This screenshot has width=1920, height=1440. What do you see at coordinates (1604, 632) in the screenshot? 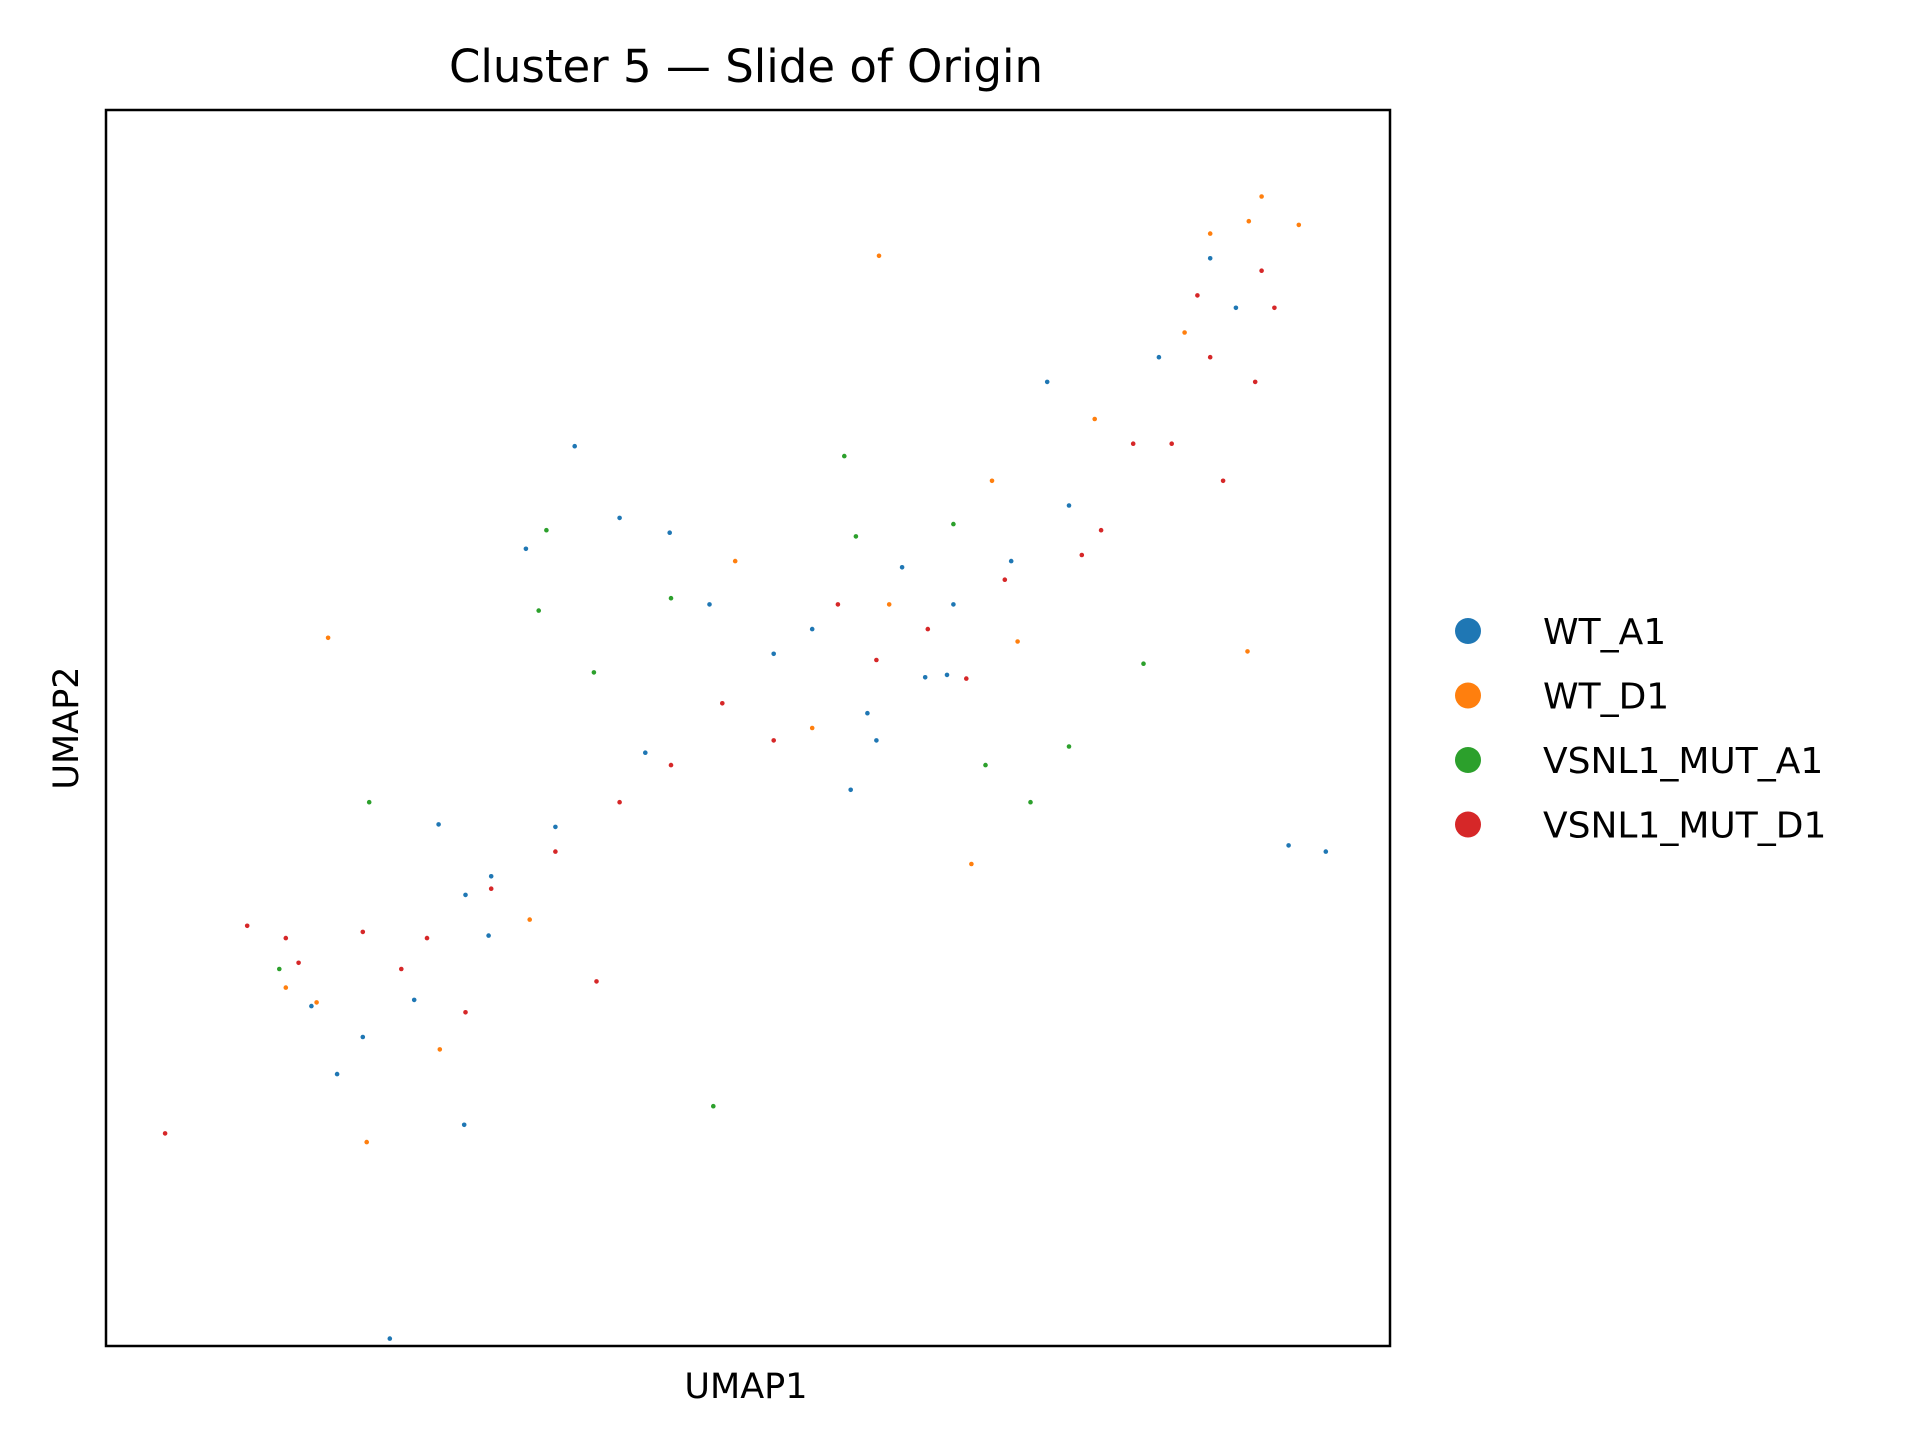
I see `legend-label-WT_A1: WT_A1` at bounding box center [1604, 632].